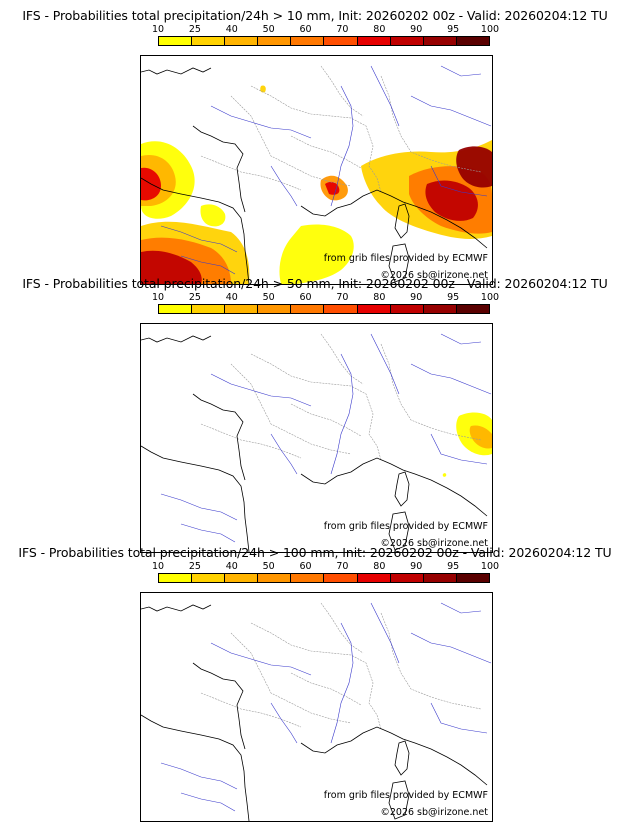  I want to click on colorbar-tick-label: 50, so click(268, 29).